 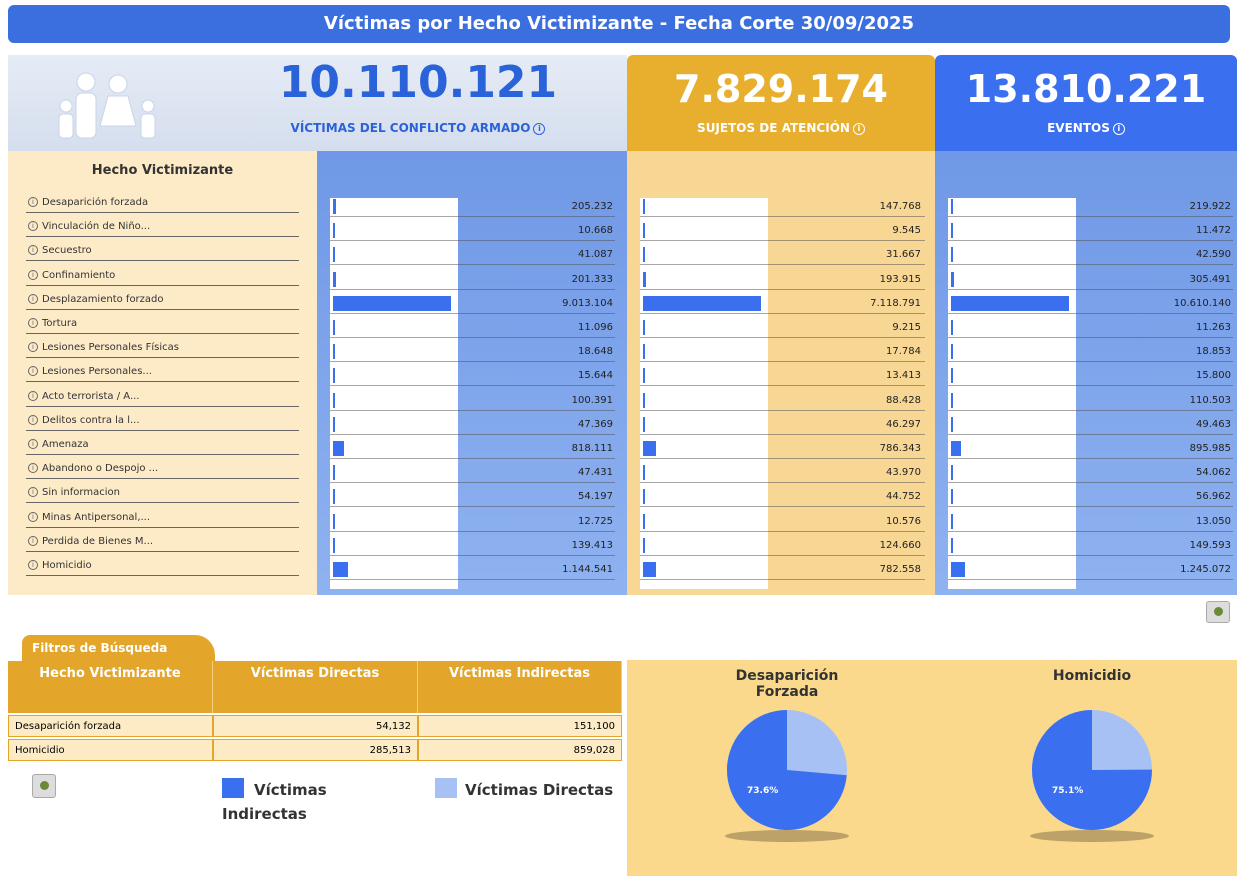 I want to click on value-label: 47.431, so click(x=595, y=473).